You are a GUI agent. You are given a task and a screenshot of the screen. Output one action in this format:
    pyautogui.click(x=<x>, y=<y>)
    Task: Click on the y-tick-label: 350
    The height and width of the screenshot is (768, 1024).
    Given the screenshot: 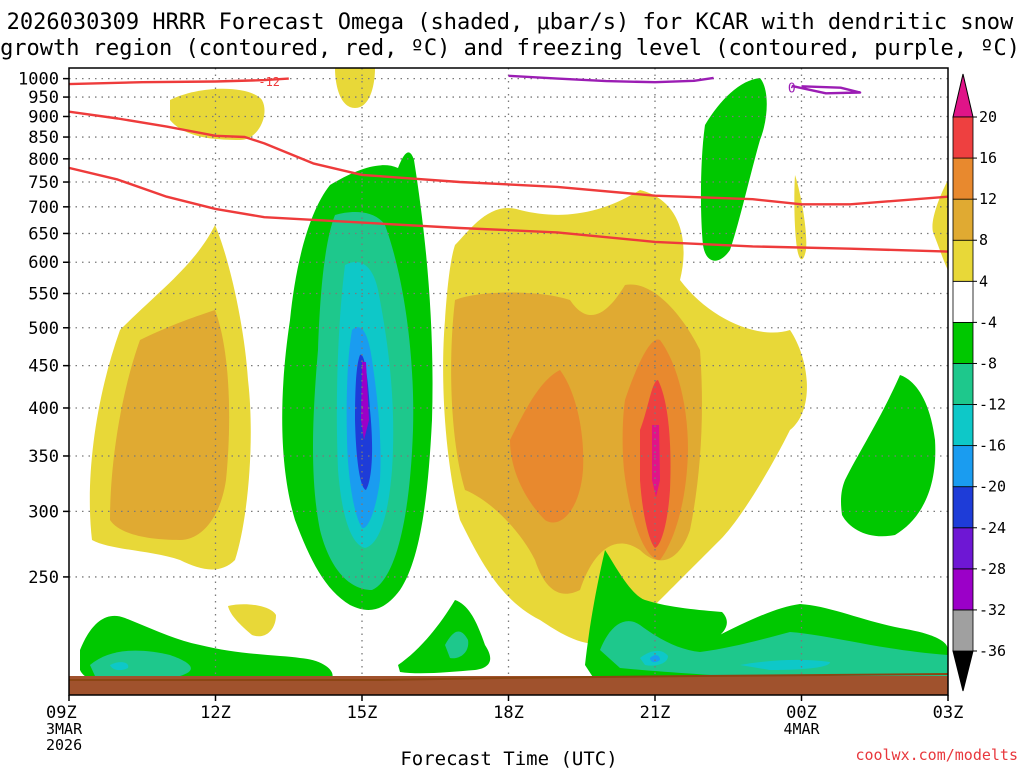 What is the action you would take?
    pyautogui.click(x=43, y=457)
    